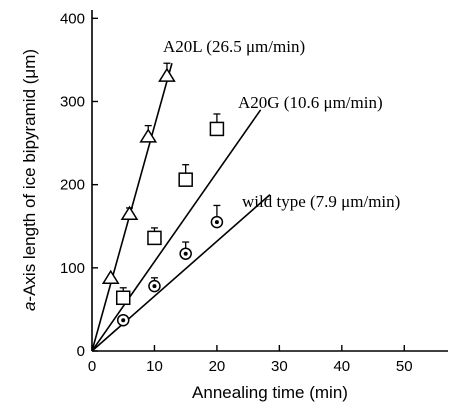 The width and height of the screenshot is (463, 407). What do you see at coordinates (279, 366) in the screenshot?
I see `x-tick-label: 30` at bounding box center [279, 366].